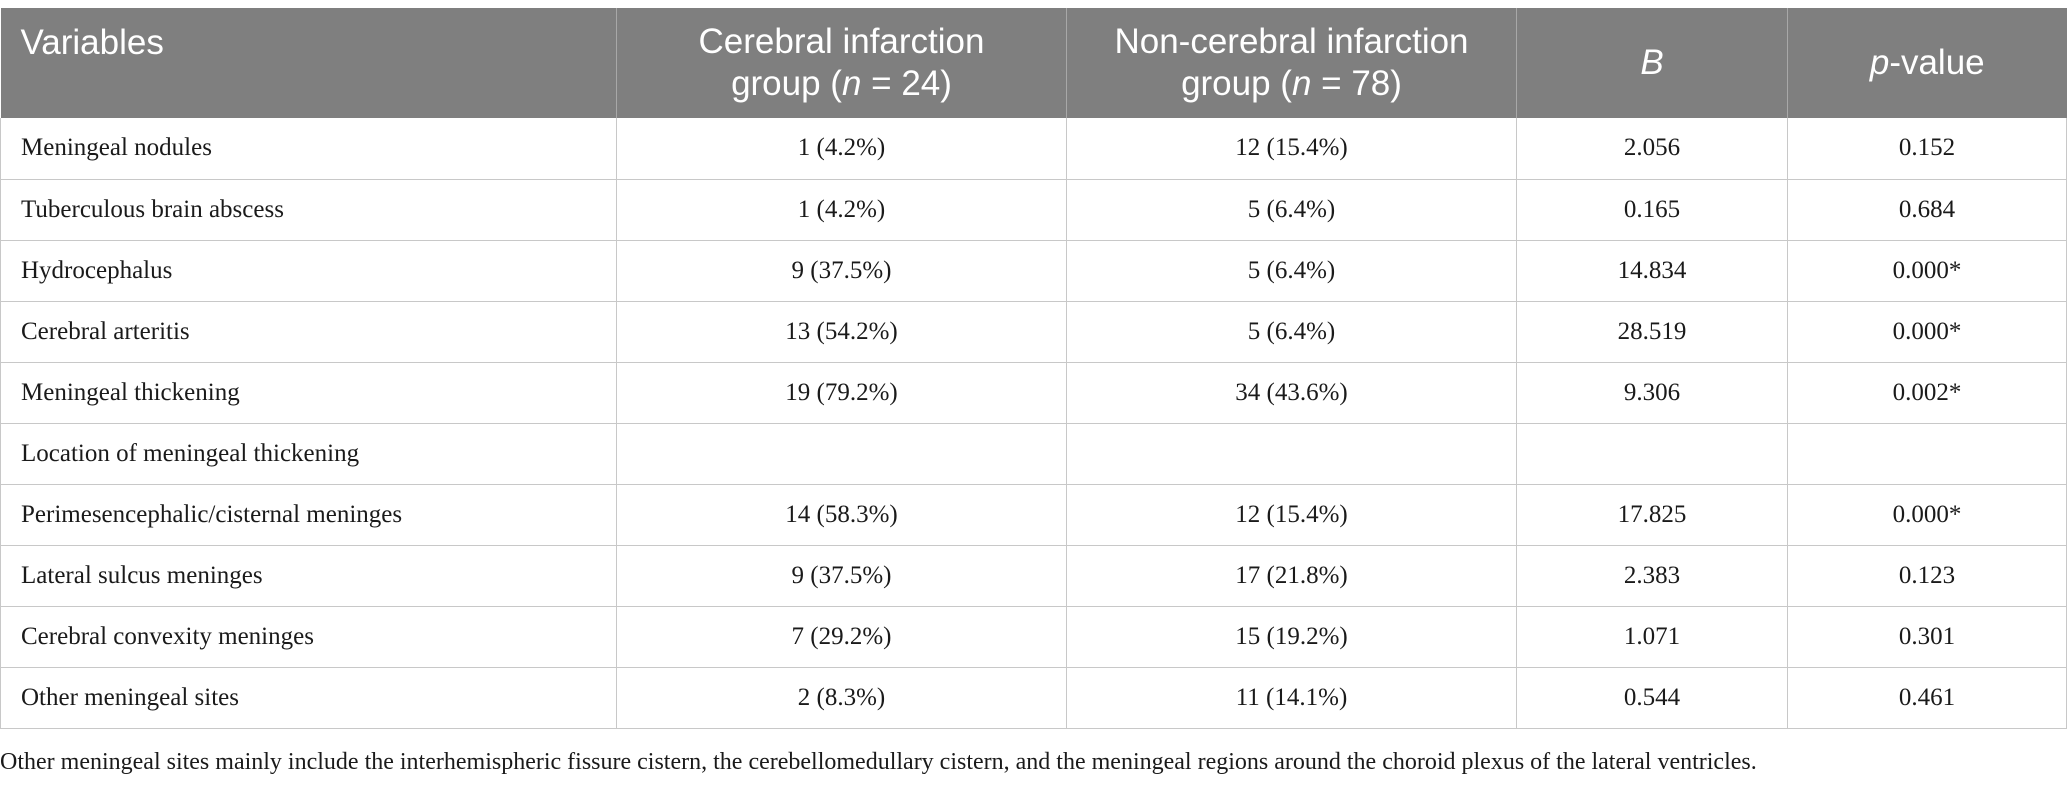 The height and width of the screenshot is (791, 2067). Describe the element at coordinates (1652, 637) in the screenshot. I see `cell-b: 1.071` at that location.